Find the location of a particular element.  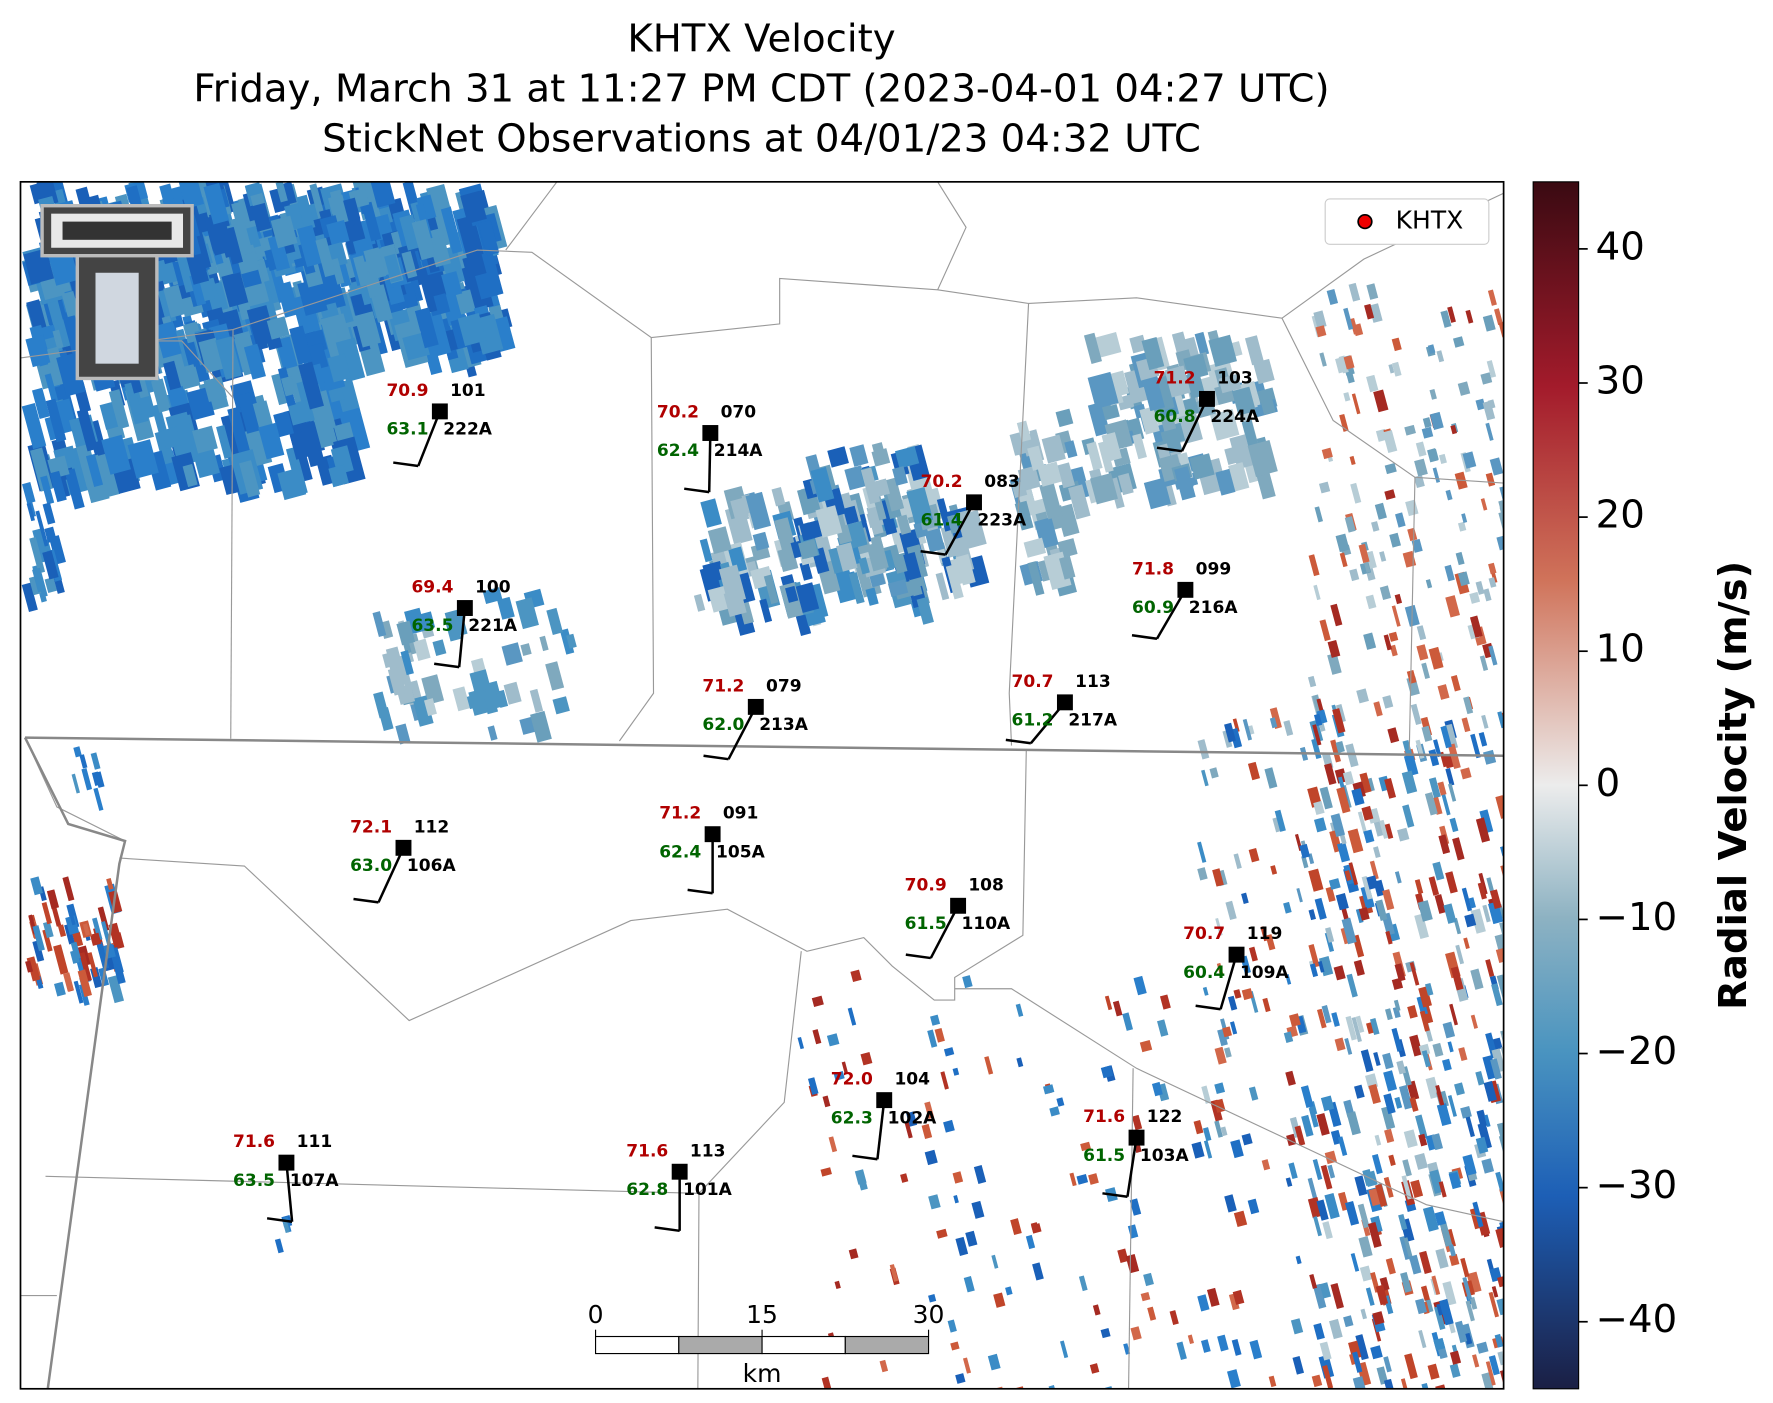

temperature: 71.6 is located at coordinates (1104, 1117).